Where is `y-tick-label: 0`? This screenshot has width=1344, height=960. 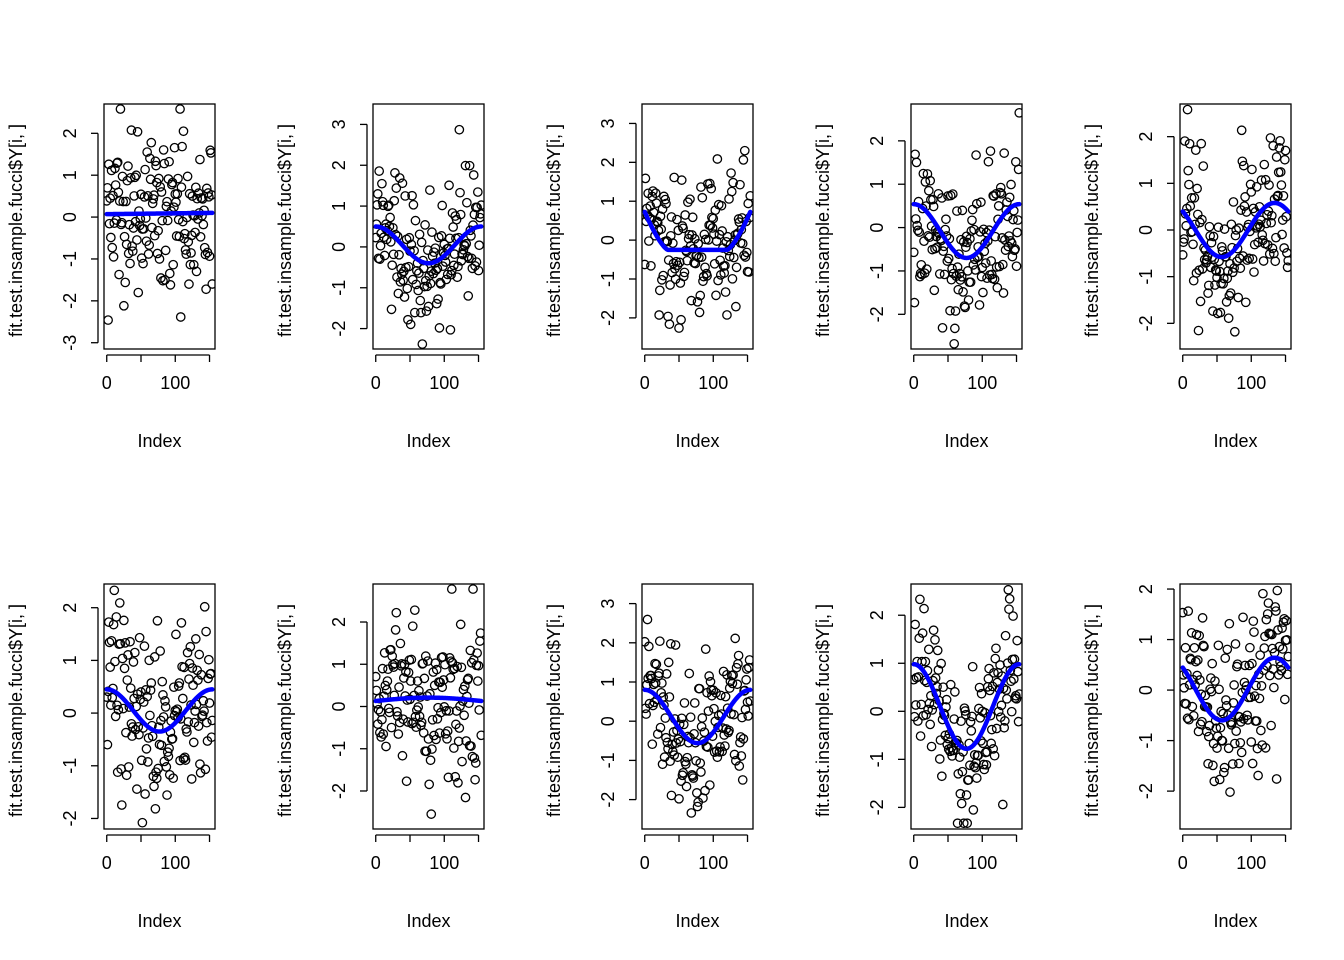 y-tick-label: 0 is located at coordinates (1146, 690).